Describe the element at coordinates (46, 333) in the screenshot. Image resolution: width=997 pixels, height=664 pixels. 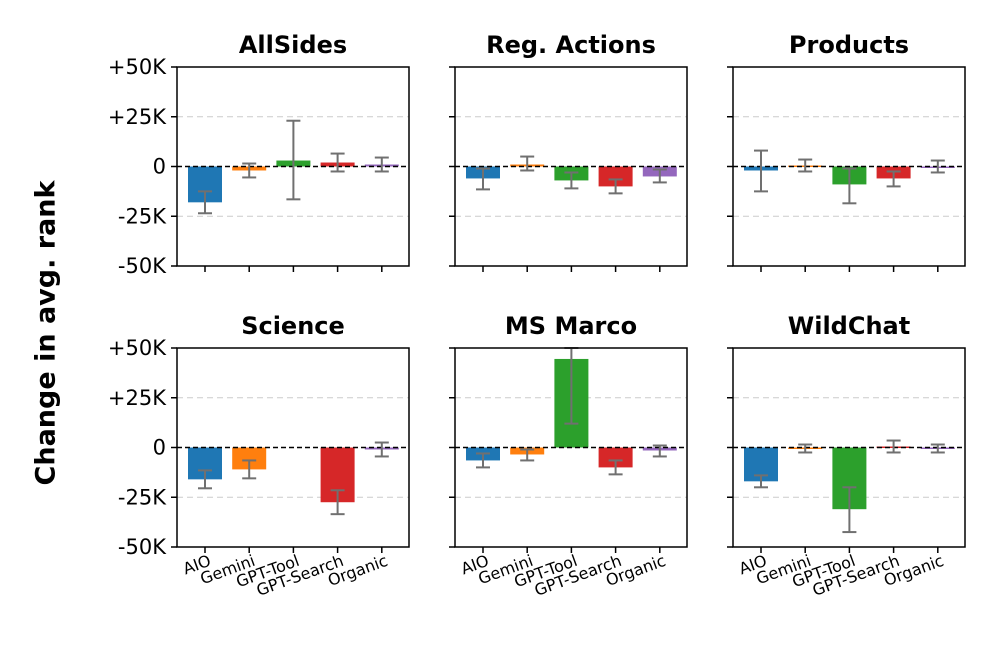
I see `y-axis-label: Change in avg. rank` at that location.